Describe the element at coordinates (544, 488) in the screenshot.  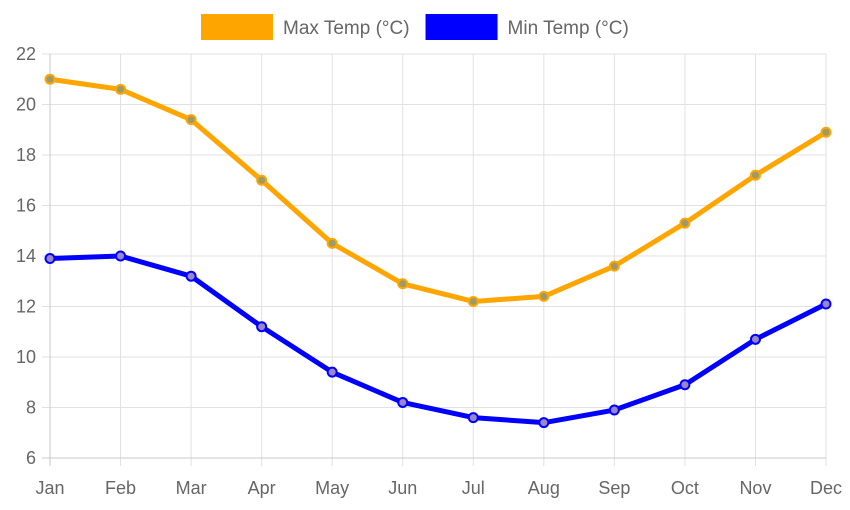
I see `x-tick-label: Aug` at that location.